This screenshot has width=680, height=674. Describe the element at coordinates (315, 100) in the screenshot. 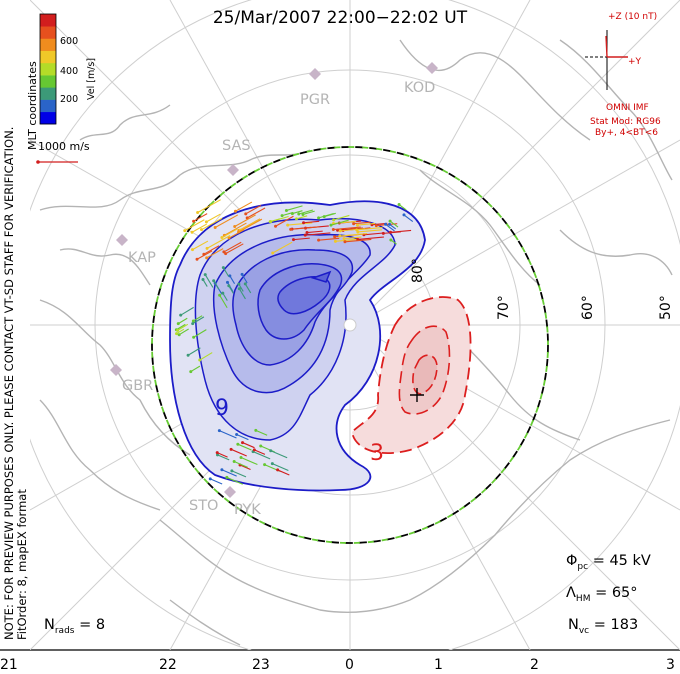

I see `station-pgr: PGR` at that location.